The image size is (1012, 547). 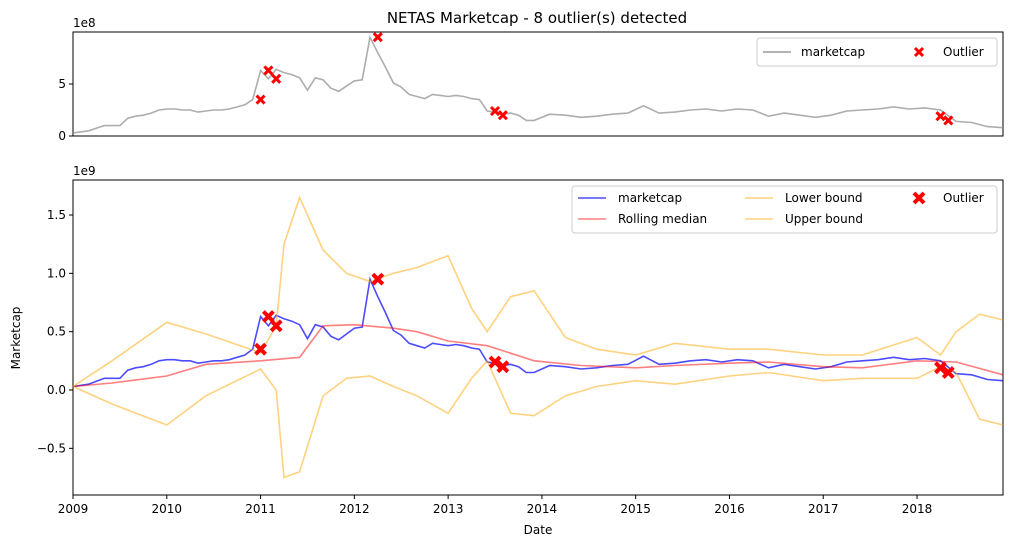 I want to click on x-tick-label: 2017, so click(x=823, y=509).